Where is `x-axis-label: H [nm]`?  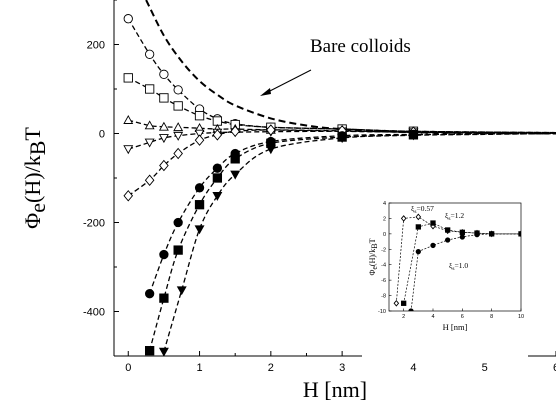
x-axis-label: H [nm] is located at coordinates (335, 389).